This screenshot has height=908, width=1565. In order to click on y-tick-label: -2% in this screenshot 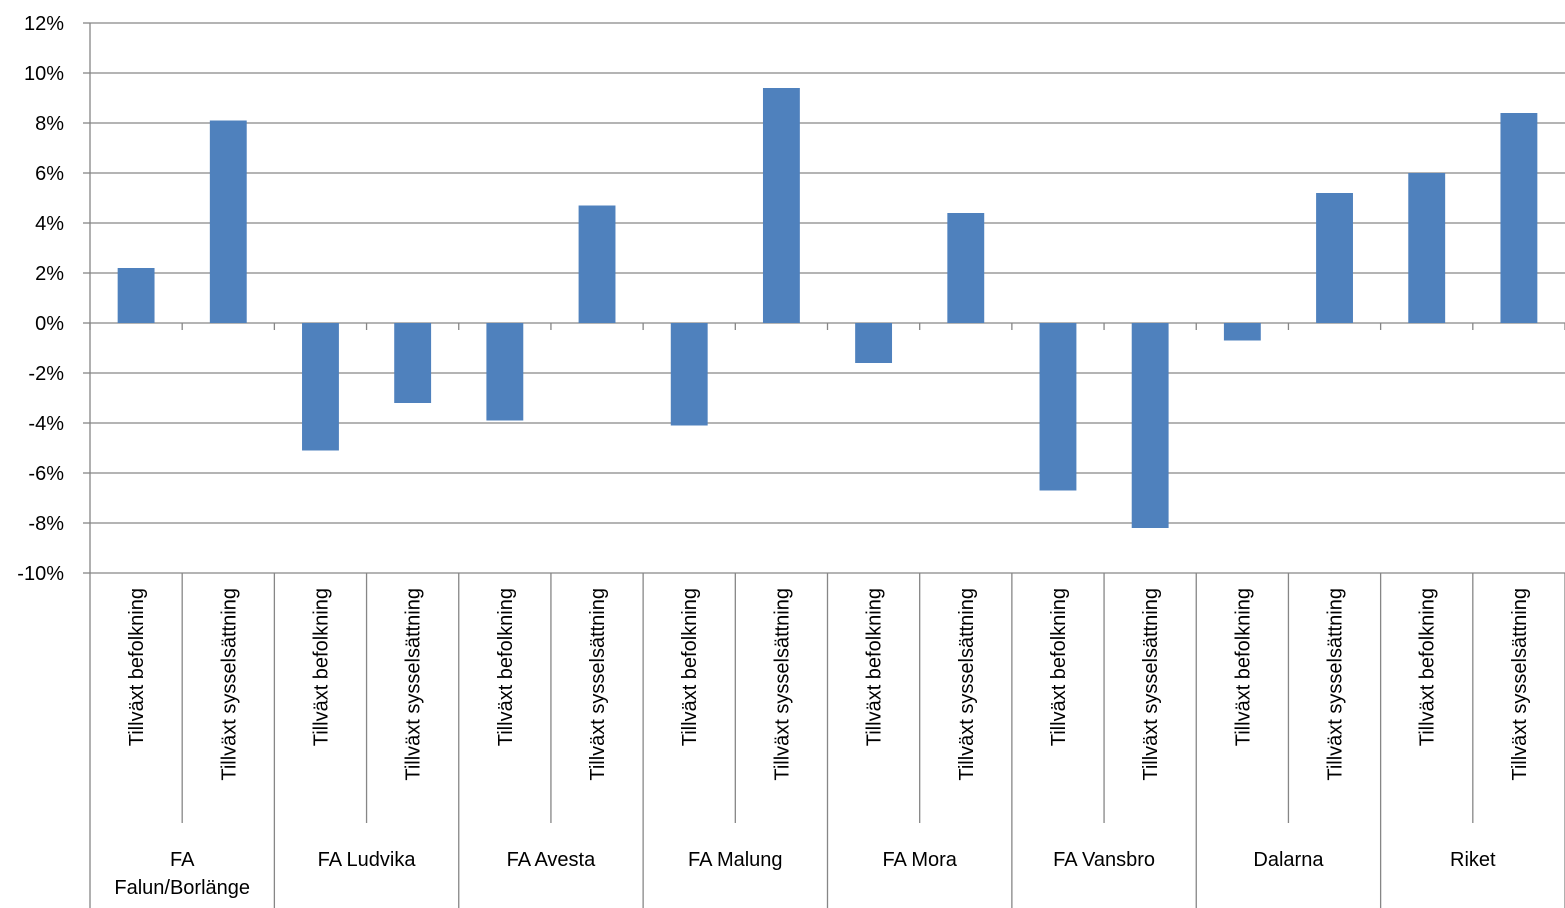, I will do `click(46, 374)`.